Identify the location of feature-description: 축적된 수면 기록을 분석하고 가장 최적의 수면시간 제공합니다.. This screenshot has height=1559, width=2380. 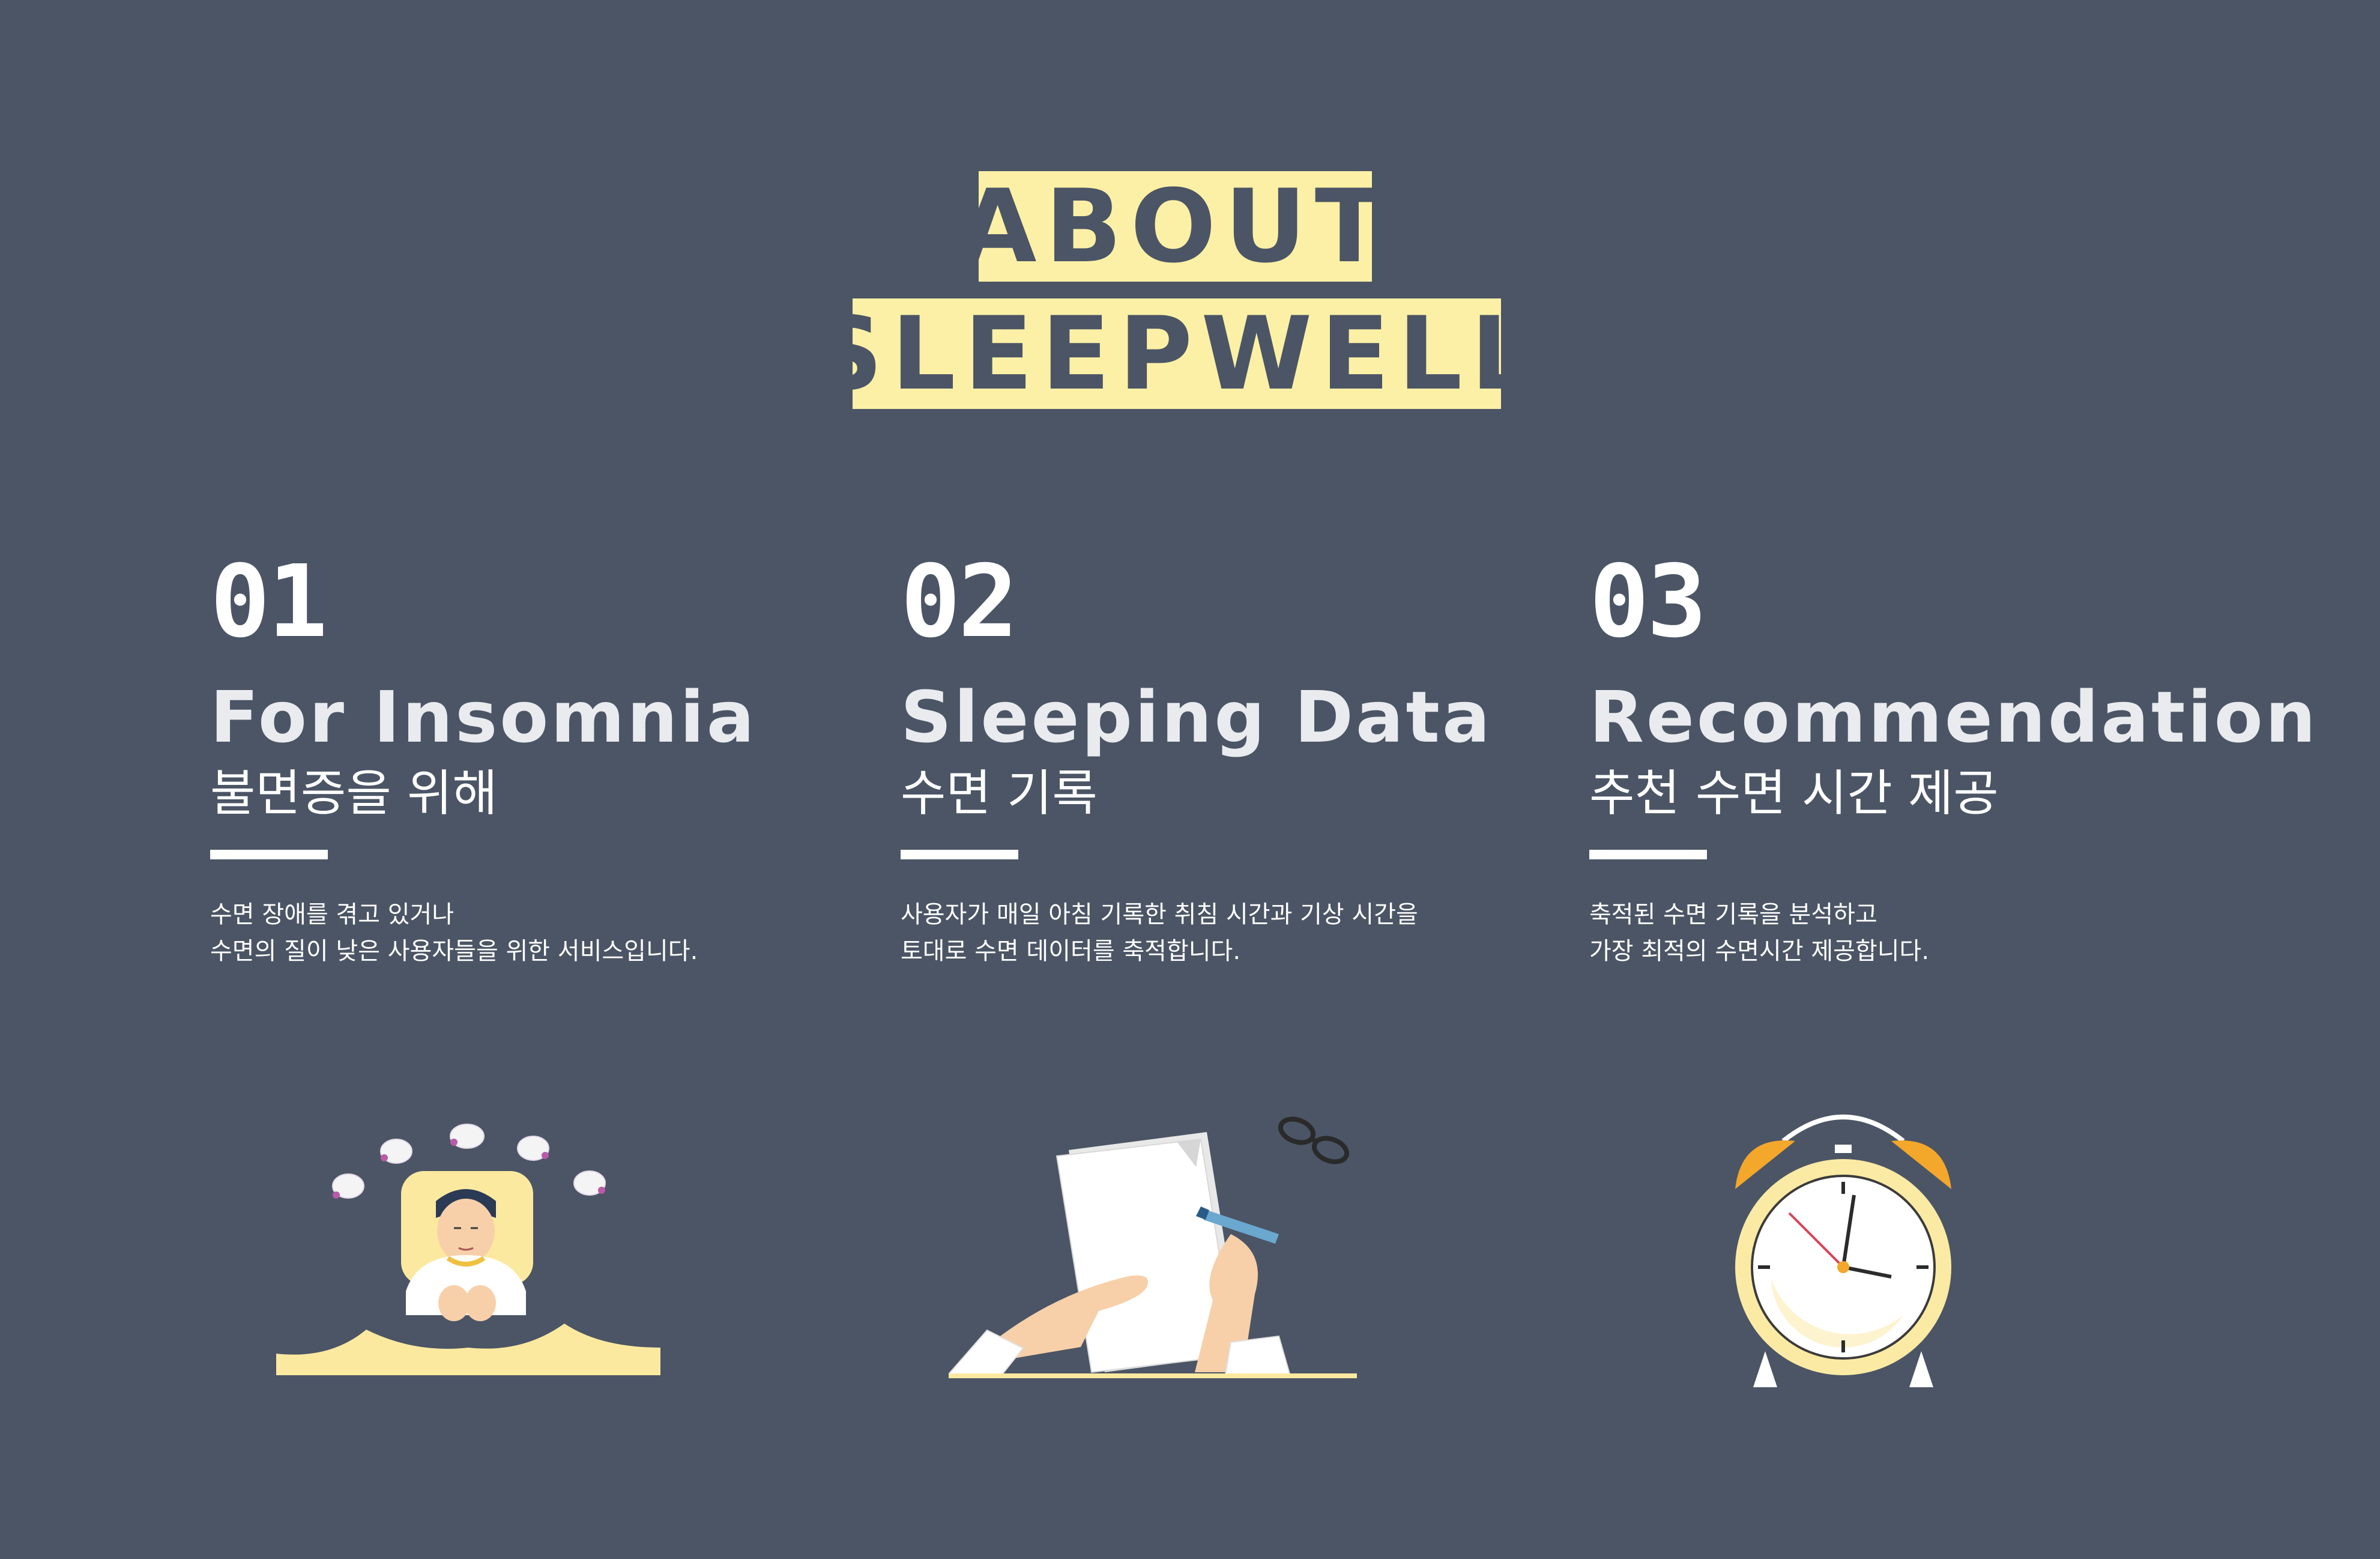
(1934, 933).